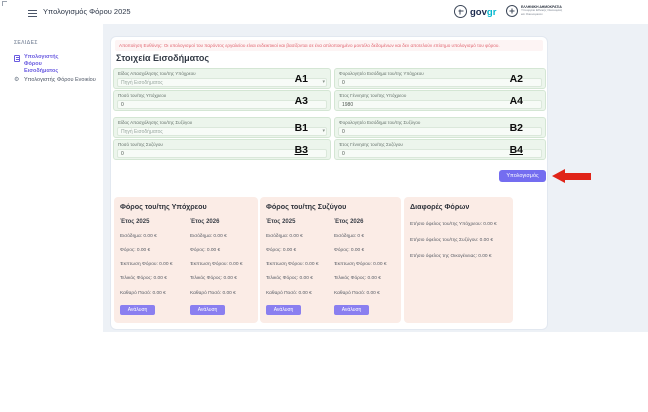 The height and width of the screenshot is (412, 648). I want to click on som-marker-a2: A2, so click(516, 79).